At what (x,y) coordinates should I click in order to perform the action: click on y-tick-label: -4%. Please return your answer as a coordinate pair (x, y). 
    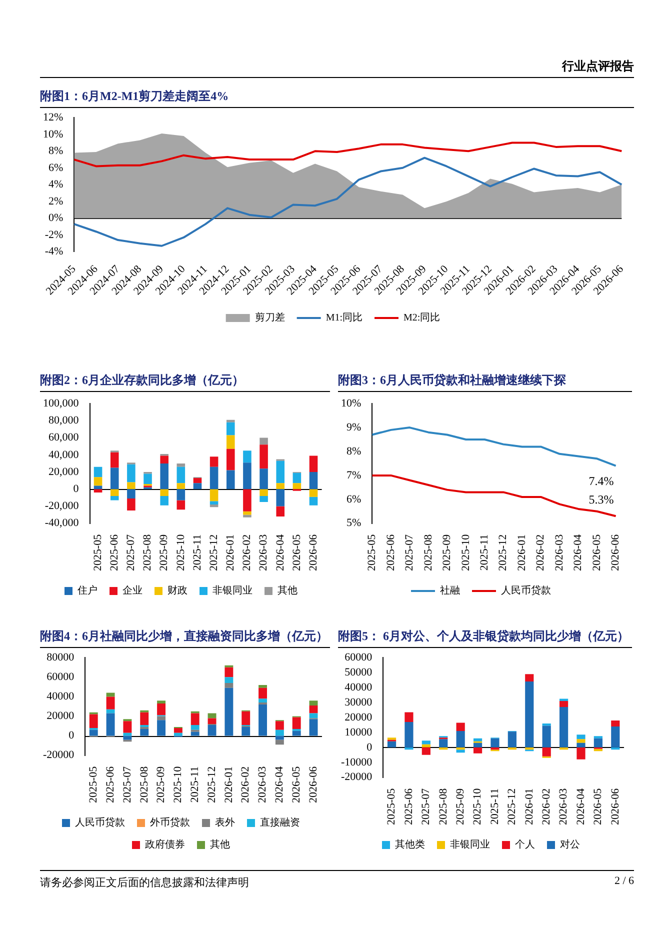
    Looking at the image, I should click on (54, 252).